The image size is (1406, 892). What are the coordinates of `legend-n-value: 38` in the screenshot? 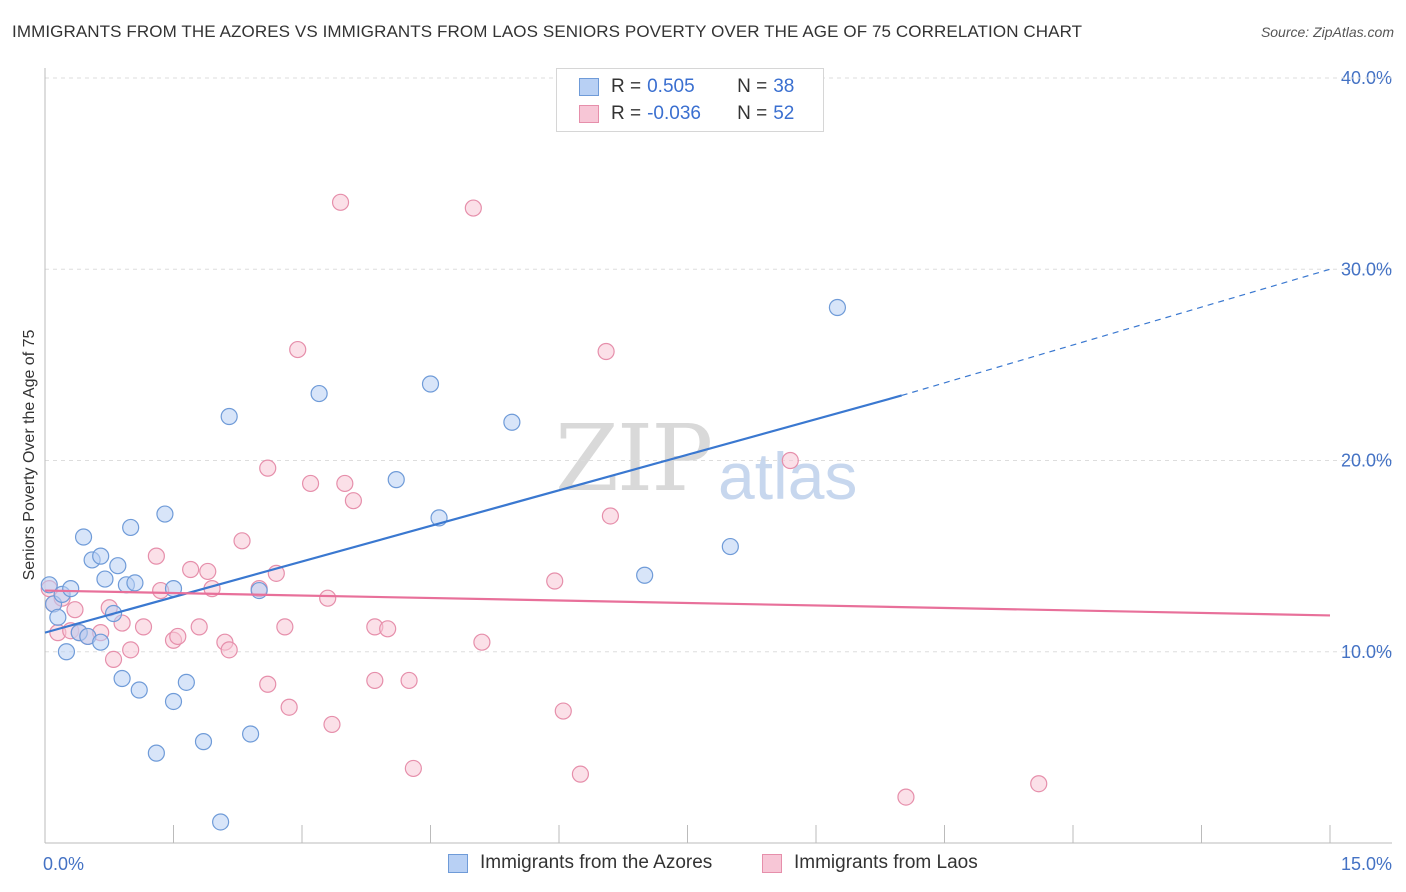 It's located at (784, 86).